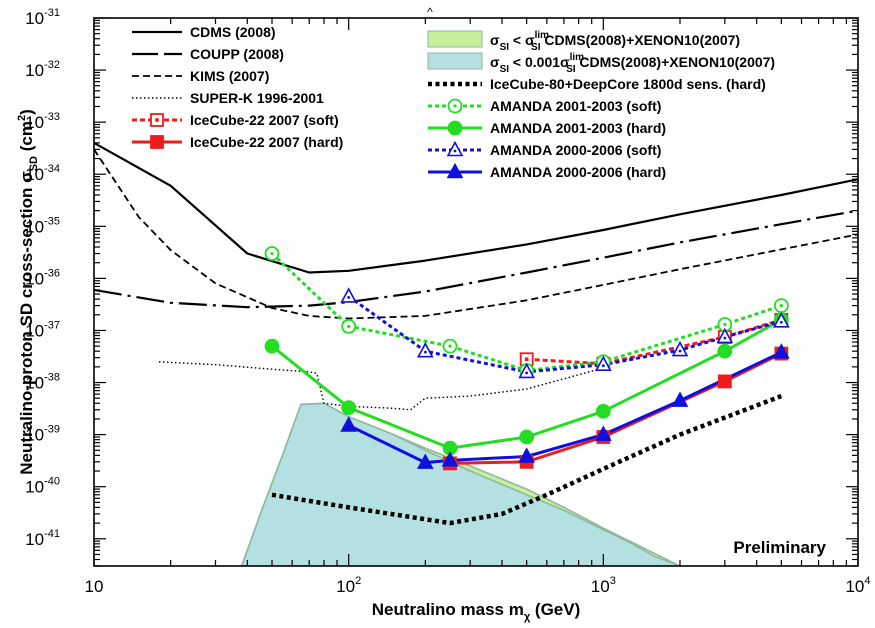 Image resolution: width=875 pixels, height=628 pixels. I want to click on legend-right-marker-5-dot, so click(455, 151).